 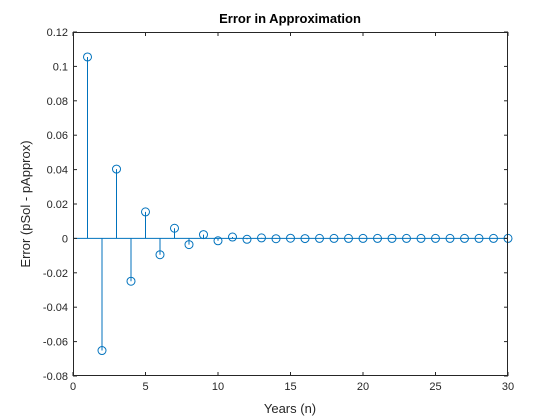 What do you see at coordinates (57, 136) in the screenshot?
I see `y-tick-label: 0.06` at bounding box center [57, 136].